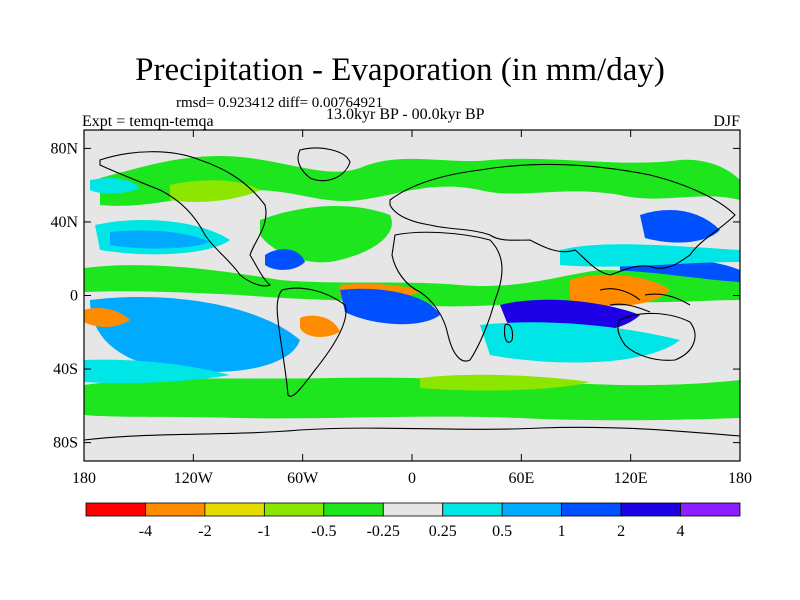 The width and height of the screenshot is (800, 600). Describe the element at coordinates (447, 296) in the screenshot. I see `coast-africa` at that location.